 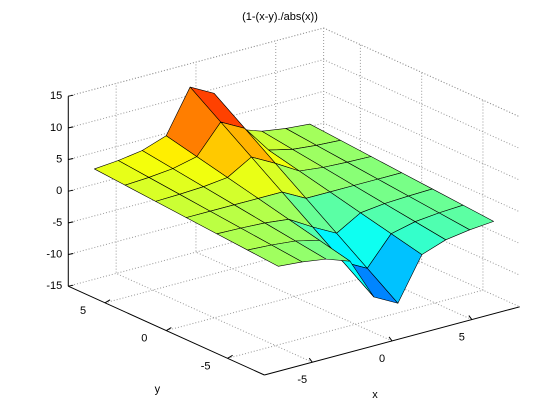 What do you see at coordinates (144, 339) in the screenshot?
I see `y-tick-label: 0` at bounding box center [144, 339].